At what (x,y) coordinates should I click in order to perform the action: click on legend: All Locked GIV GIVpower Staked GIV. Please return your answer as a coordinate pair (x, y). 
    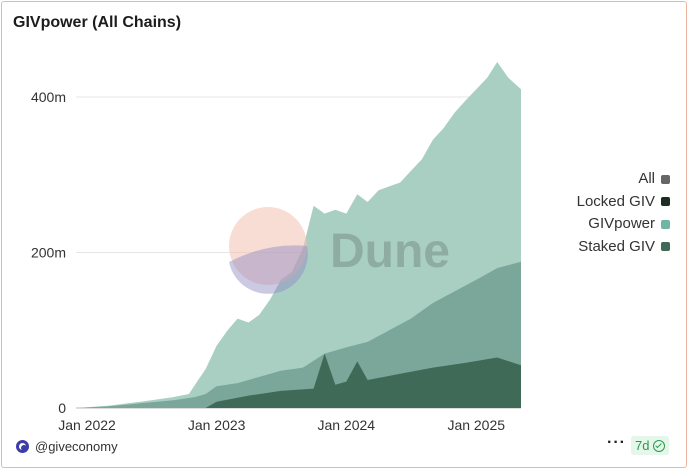
    Looking at the image, I should click on (623, 213).